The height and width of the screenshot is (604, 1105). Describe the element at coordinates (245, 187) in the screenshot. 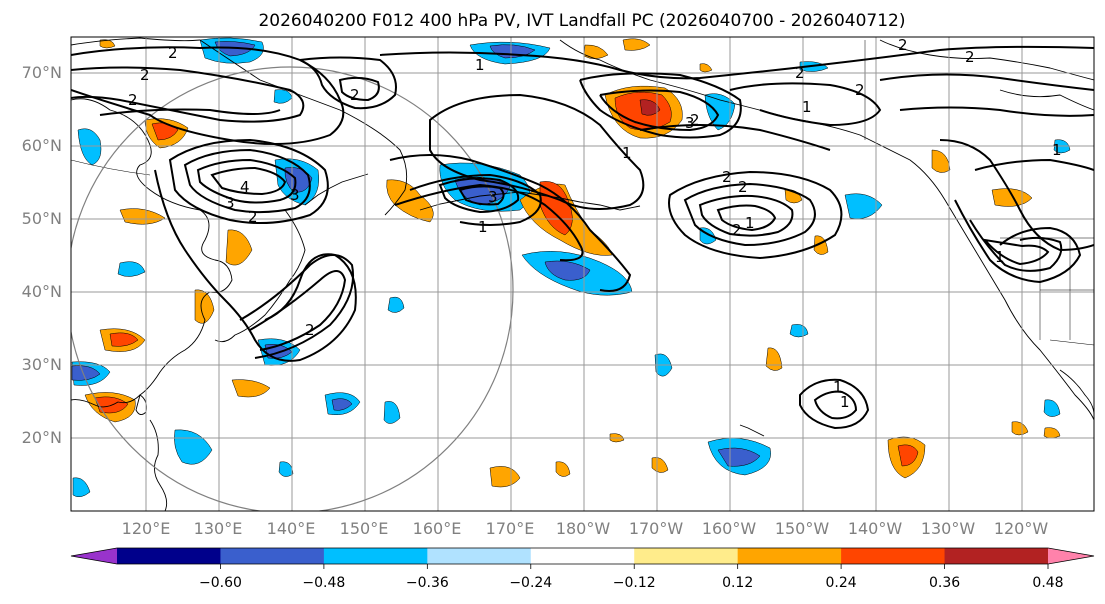

I see `contour-label: 4` at that location.